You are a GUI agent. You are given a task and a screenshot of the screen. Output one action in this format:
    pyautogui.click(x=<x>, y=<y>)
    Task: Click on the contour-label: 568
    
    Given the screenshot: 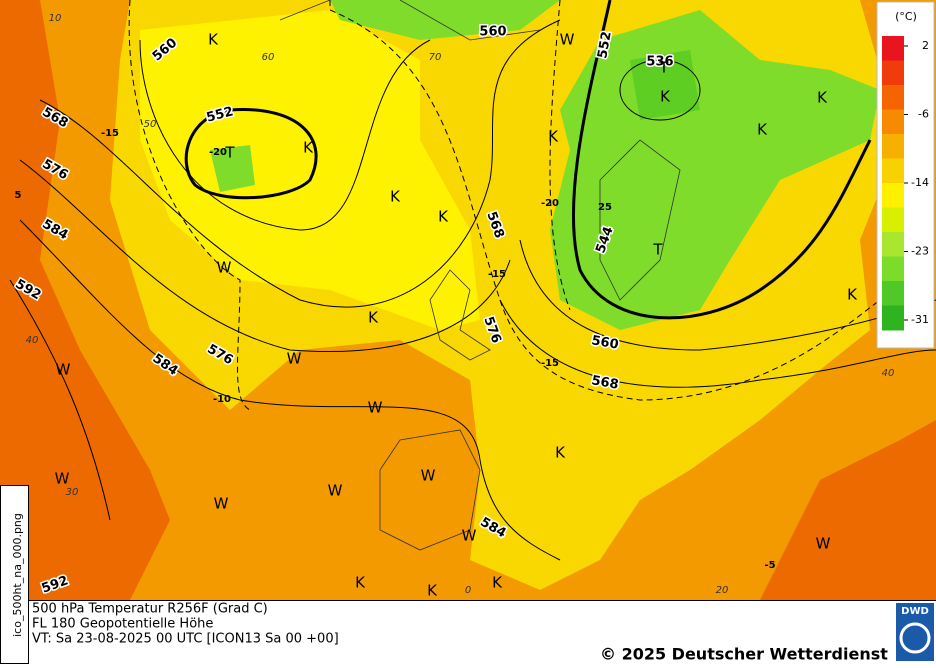 What is the action you would take?
    pyautogui.click(x=604, y=382)
    